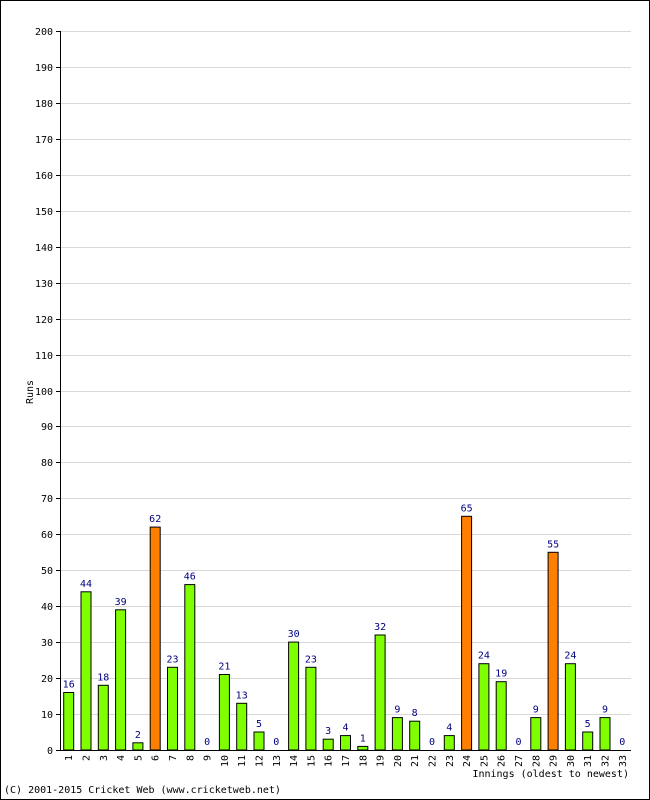 The width and height of the screenshot is (650, 800). I want to click on data-label: 8, so click(415, 713).